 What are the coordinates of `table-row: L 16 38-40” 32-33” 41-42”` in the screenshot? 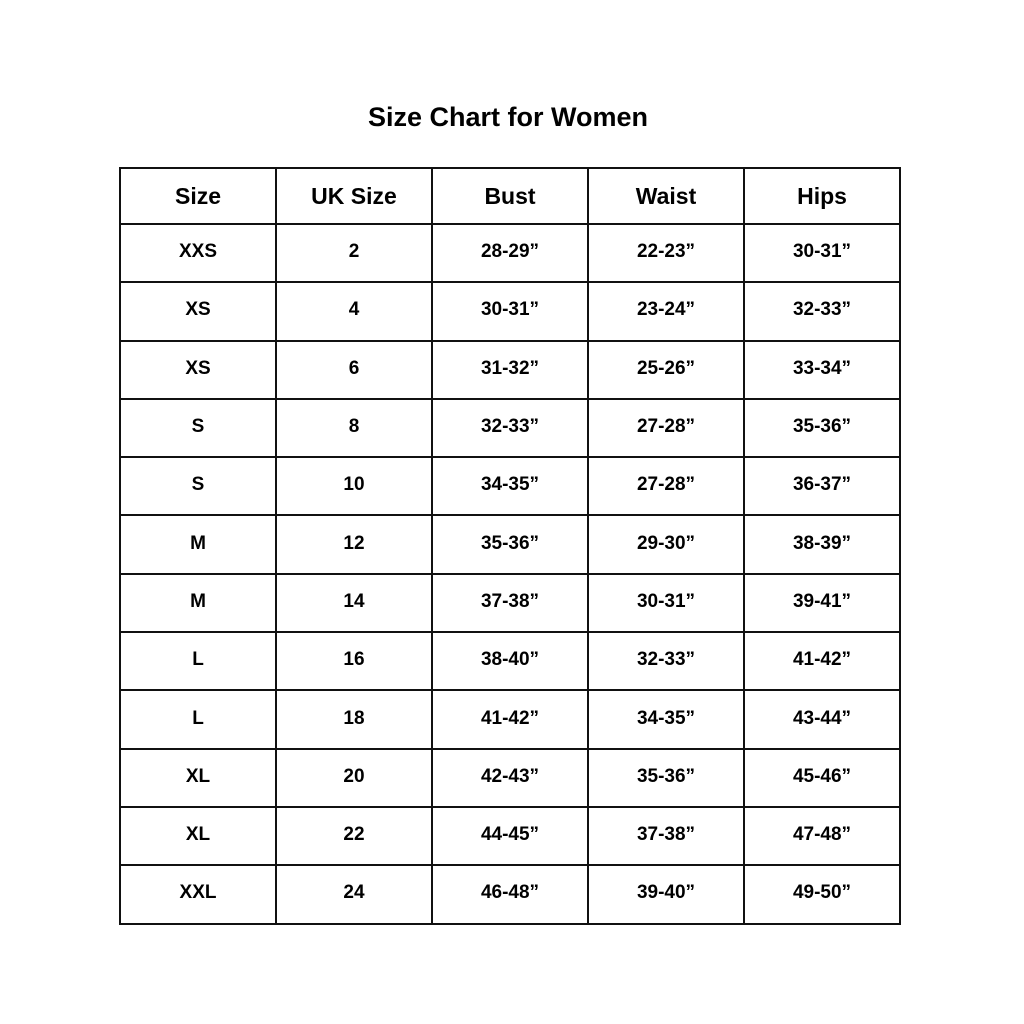 It's located at (510, 661).